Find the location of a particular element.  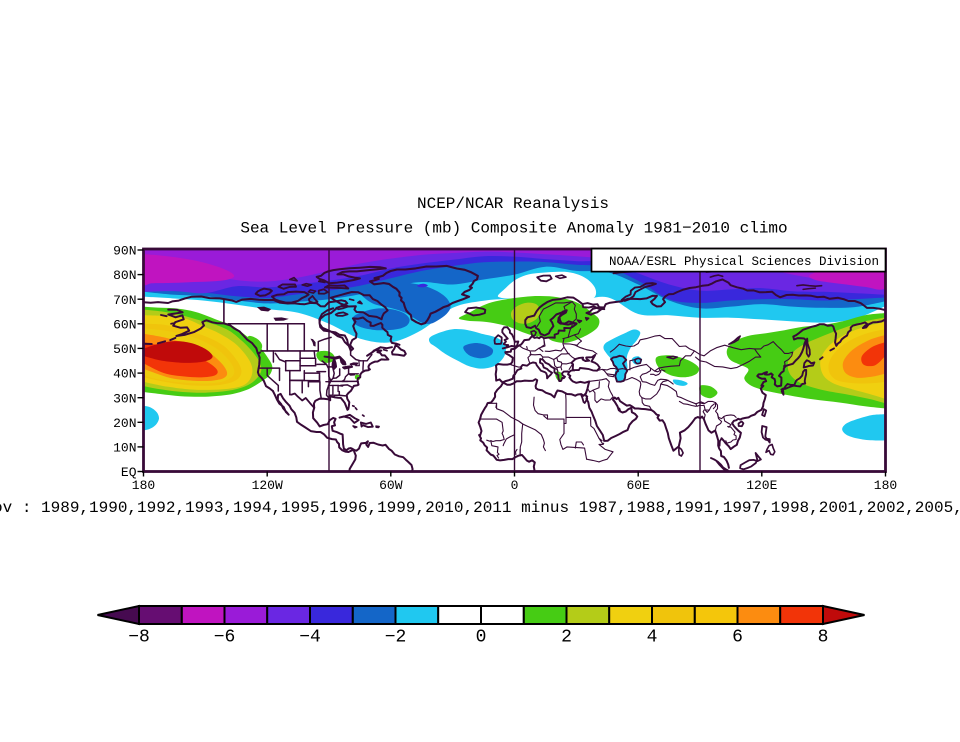

svg-text: NCEP/NCAR Reanalysis is located at coordinates (513, 204).